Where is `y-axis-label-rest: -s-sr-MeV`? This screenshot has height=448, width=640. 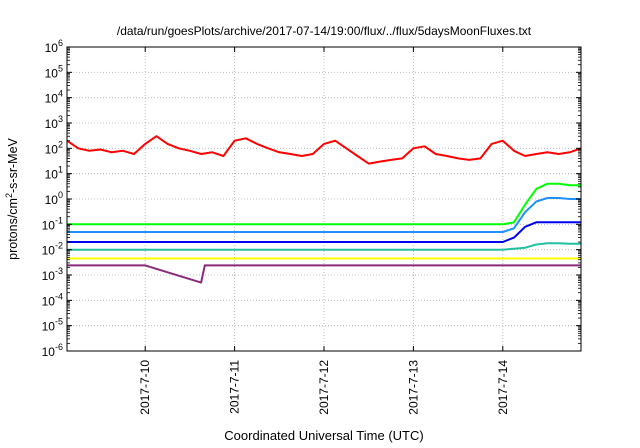
y-axis-label-rest: -s-sr-MeV is located at coordinates (13, 165).